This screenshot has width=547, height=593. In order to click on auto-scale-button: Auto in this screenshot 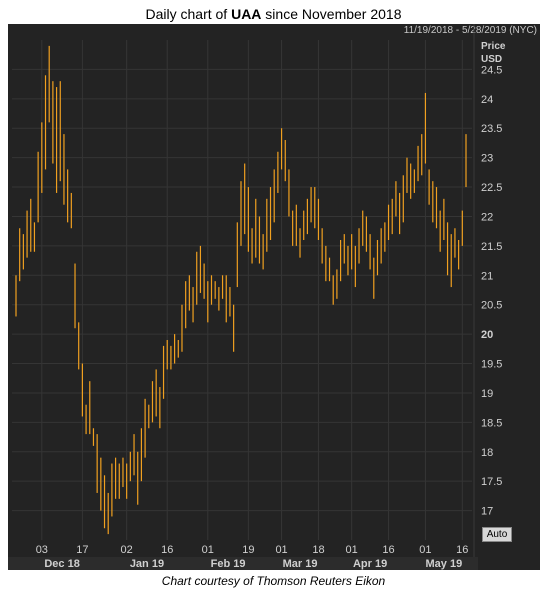, I will do `click(497, 534)`.